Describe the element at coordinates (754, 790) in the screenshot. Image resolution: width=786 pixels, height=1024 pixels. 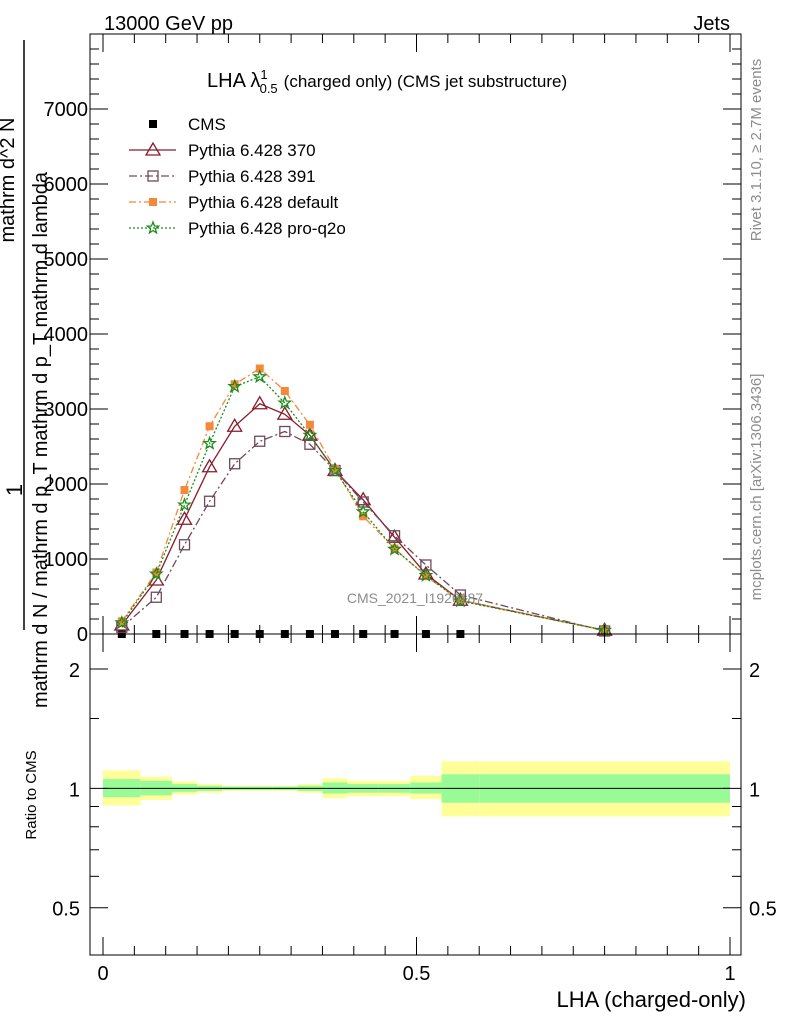
I see `ratio-y-tick-label-right: 1` at that location.